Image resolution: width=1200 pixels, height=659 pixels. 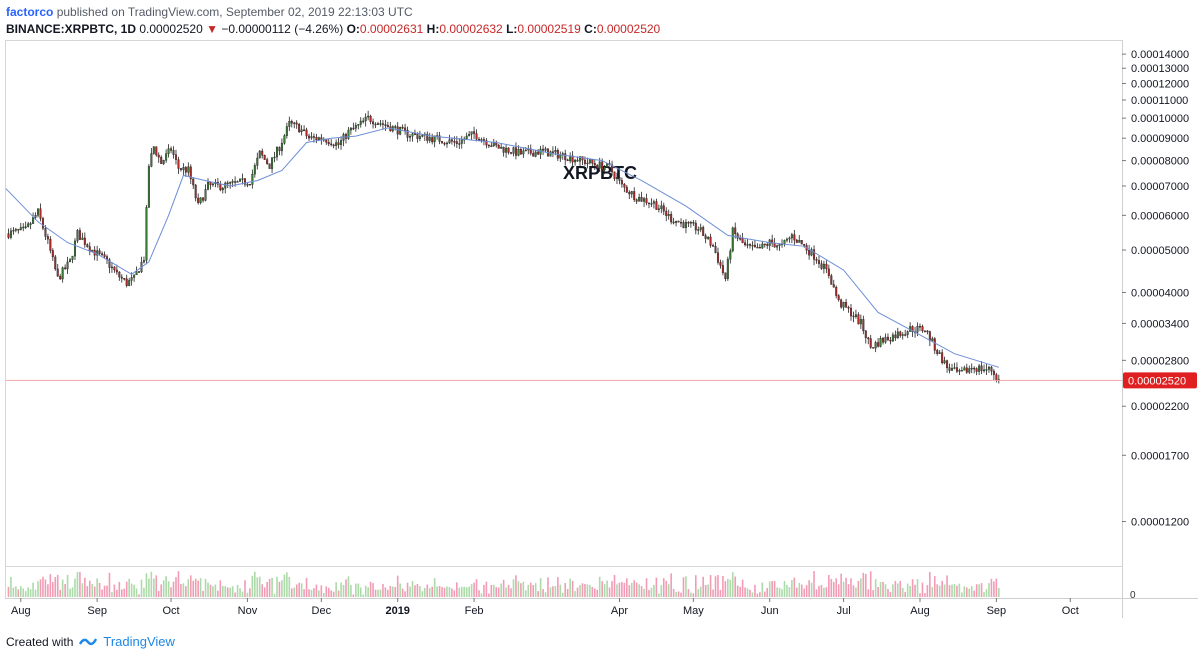 What do you see at coordinates (590, 29) in the screenshot?
I see `close-label: C:` at bounding box center [590, 29].